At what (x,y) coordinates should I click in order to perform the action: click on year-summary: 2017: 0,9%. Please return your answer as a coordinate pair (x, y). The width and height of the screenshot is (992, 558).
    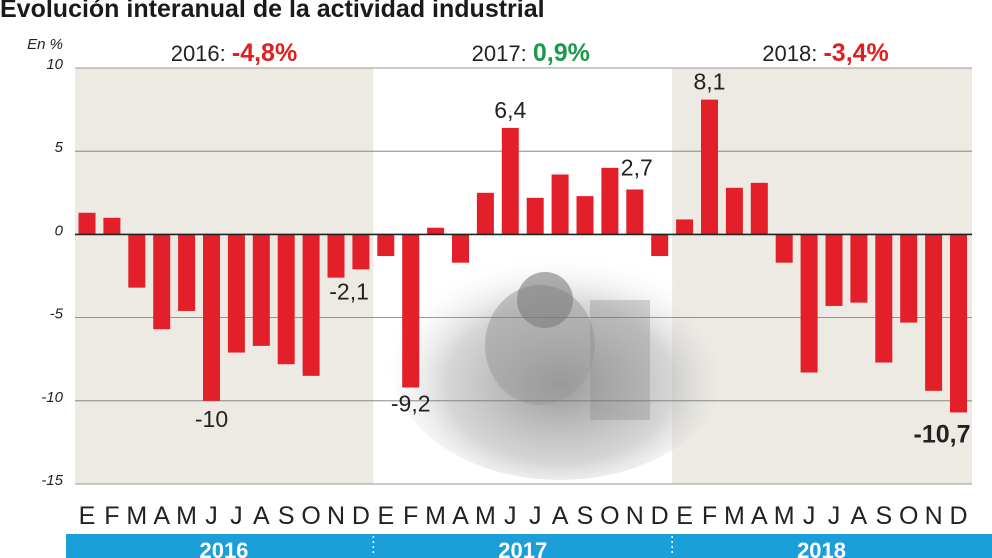
    Looking at the image, I should click on (531, 53).